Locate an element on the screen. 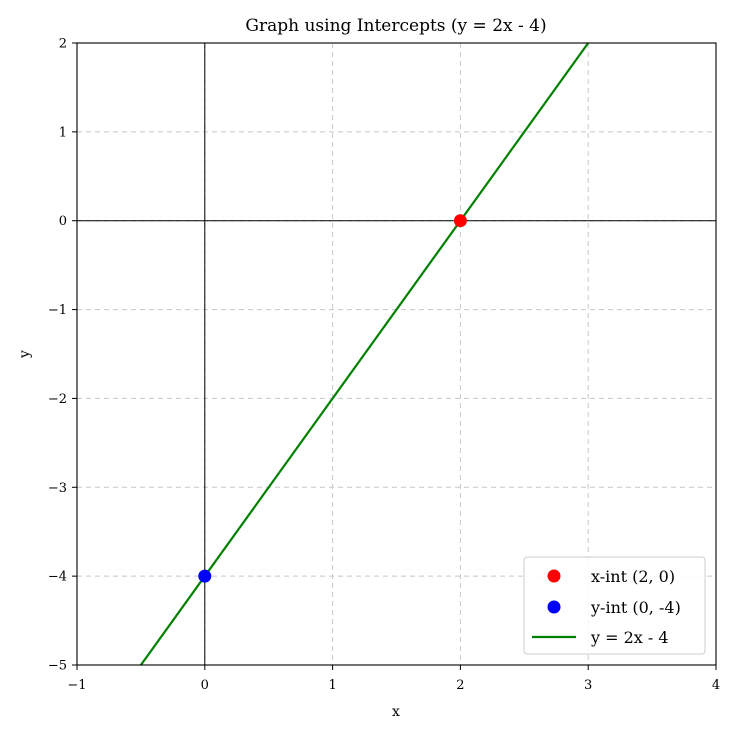 The height and width of the screenshot is (740, 735). x-tick-label: −1 is located at coordinates (76, 685).